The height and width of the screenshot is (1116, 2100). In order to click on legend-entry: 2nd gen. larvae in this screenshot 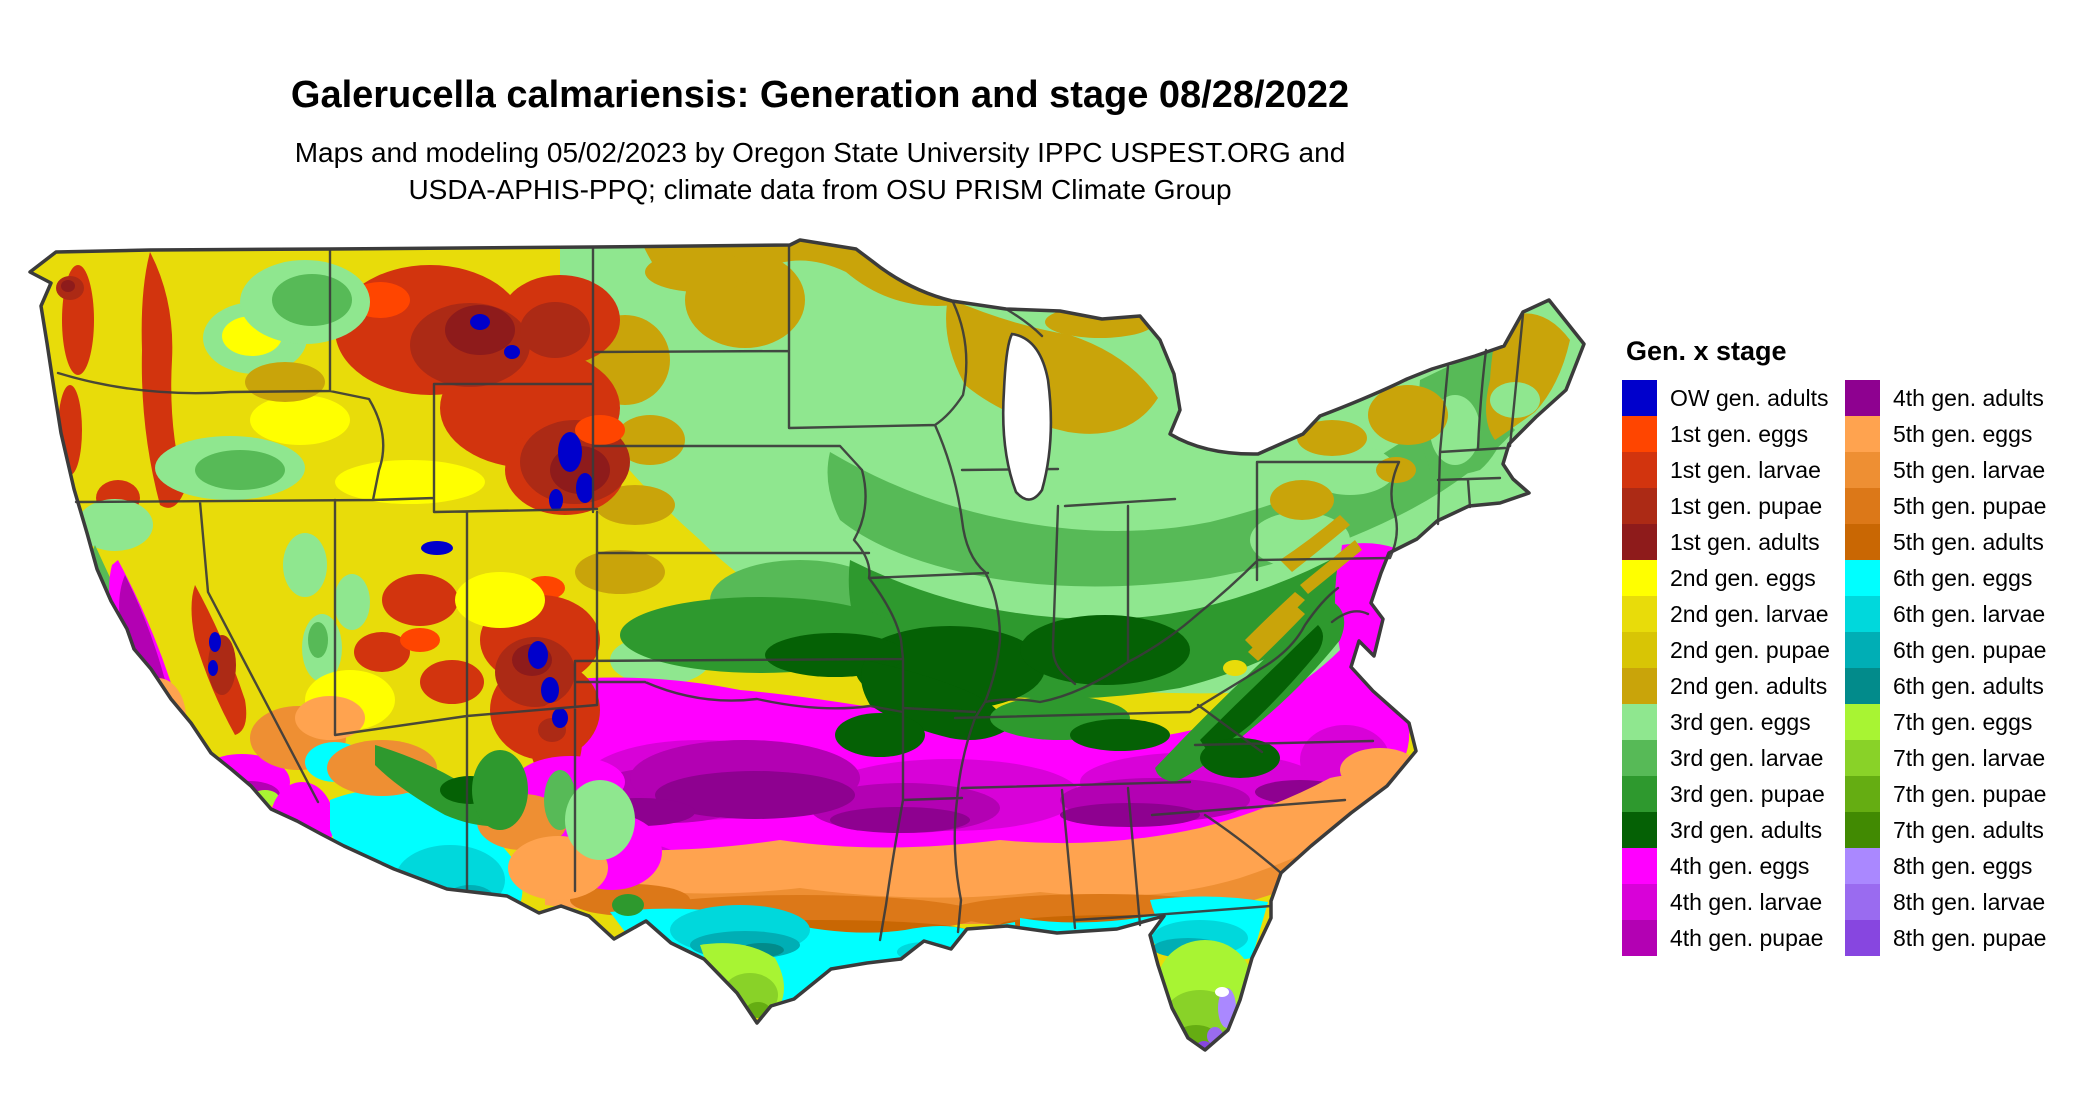, I will do `click(1733, 614)`.